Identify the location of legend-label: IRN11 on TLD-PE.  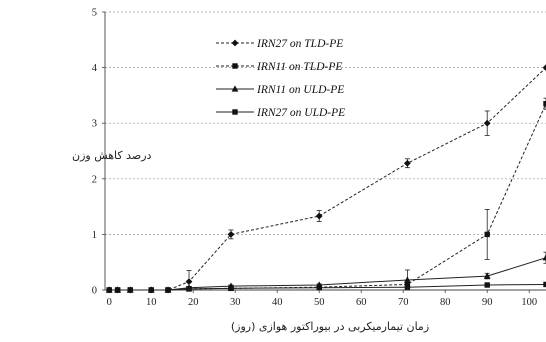
(299, 67).